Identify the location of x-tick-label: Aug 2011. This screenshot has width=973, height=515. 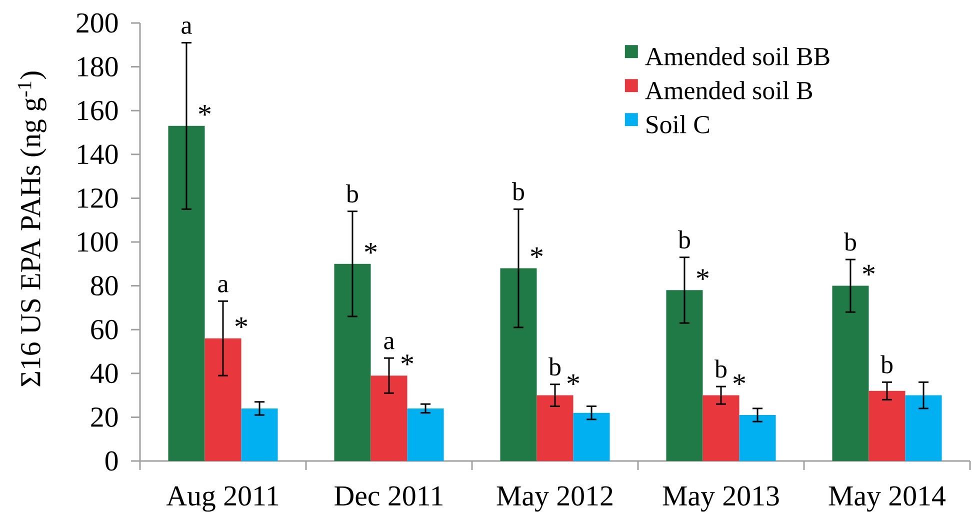
(222, 499).